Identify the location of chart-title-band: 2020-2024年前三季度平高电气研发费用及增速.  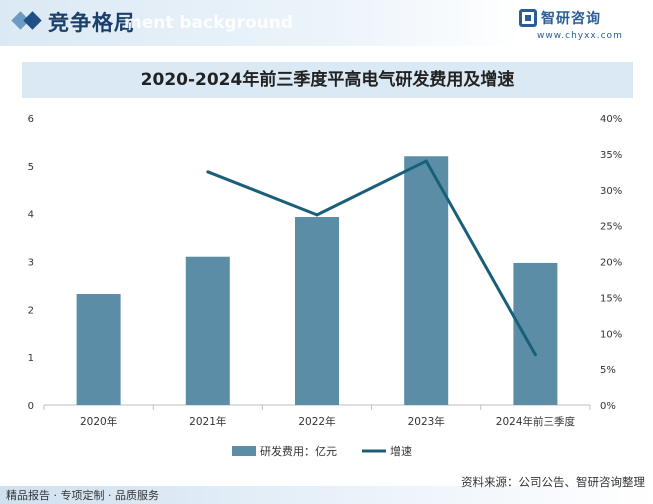
(327, 80).